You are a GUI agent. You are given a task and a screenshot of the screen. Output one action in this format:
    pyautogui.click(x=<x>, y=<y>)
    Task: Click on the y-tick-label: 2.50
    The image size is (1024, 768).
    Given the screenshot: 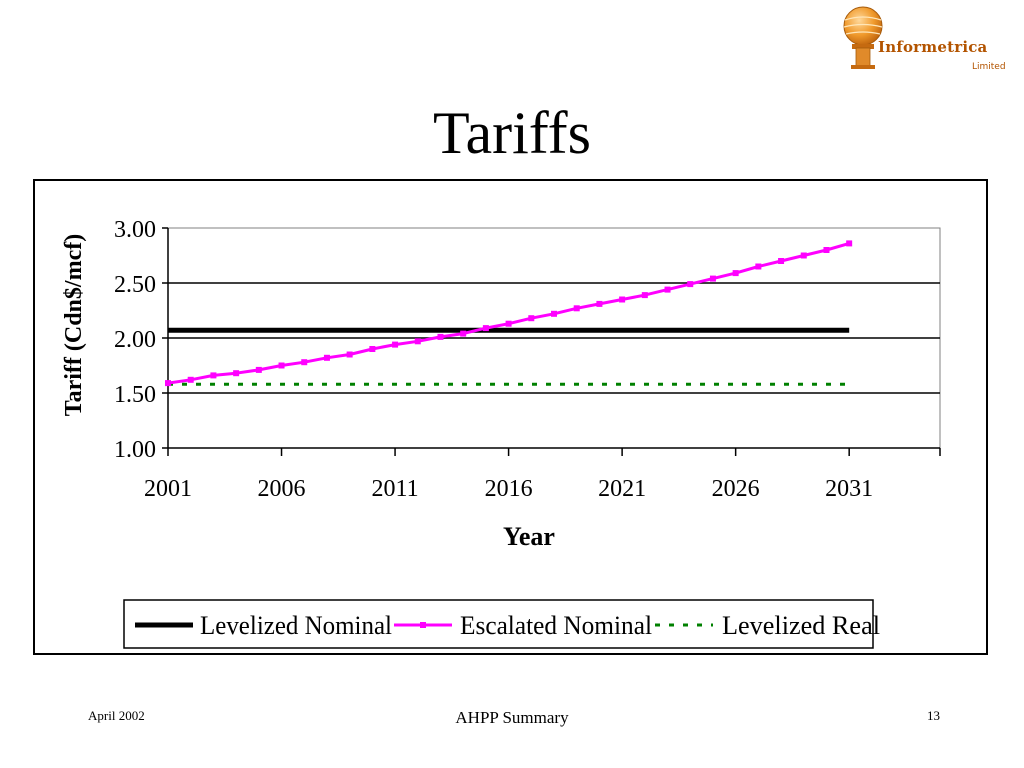 What is the action you would take?
    pyautogui.click(x=135, y=285)
    